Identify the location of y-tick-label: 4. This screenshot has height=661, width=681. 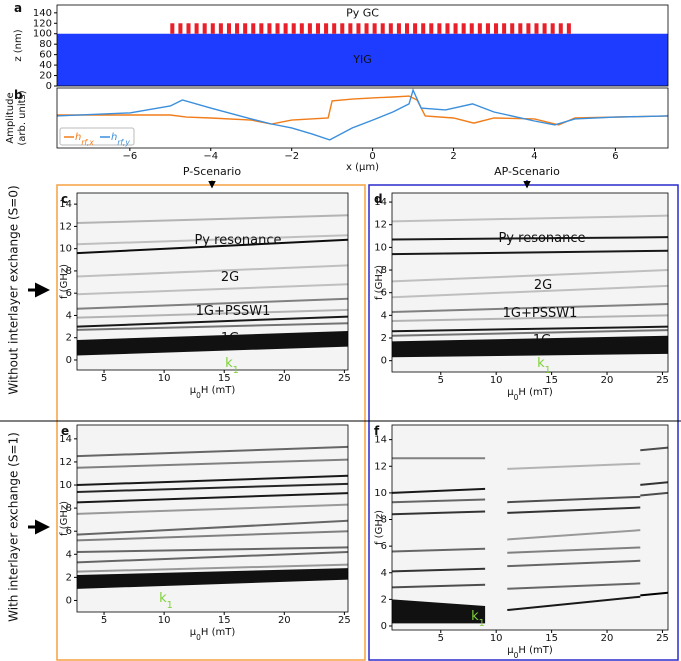
(69, 554).